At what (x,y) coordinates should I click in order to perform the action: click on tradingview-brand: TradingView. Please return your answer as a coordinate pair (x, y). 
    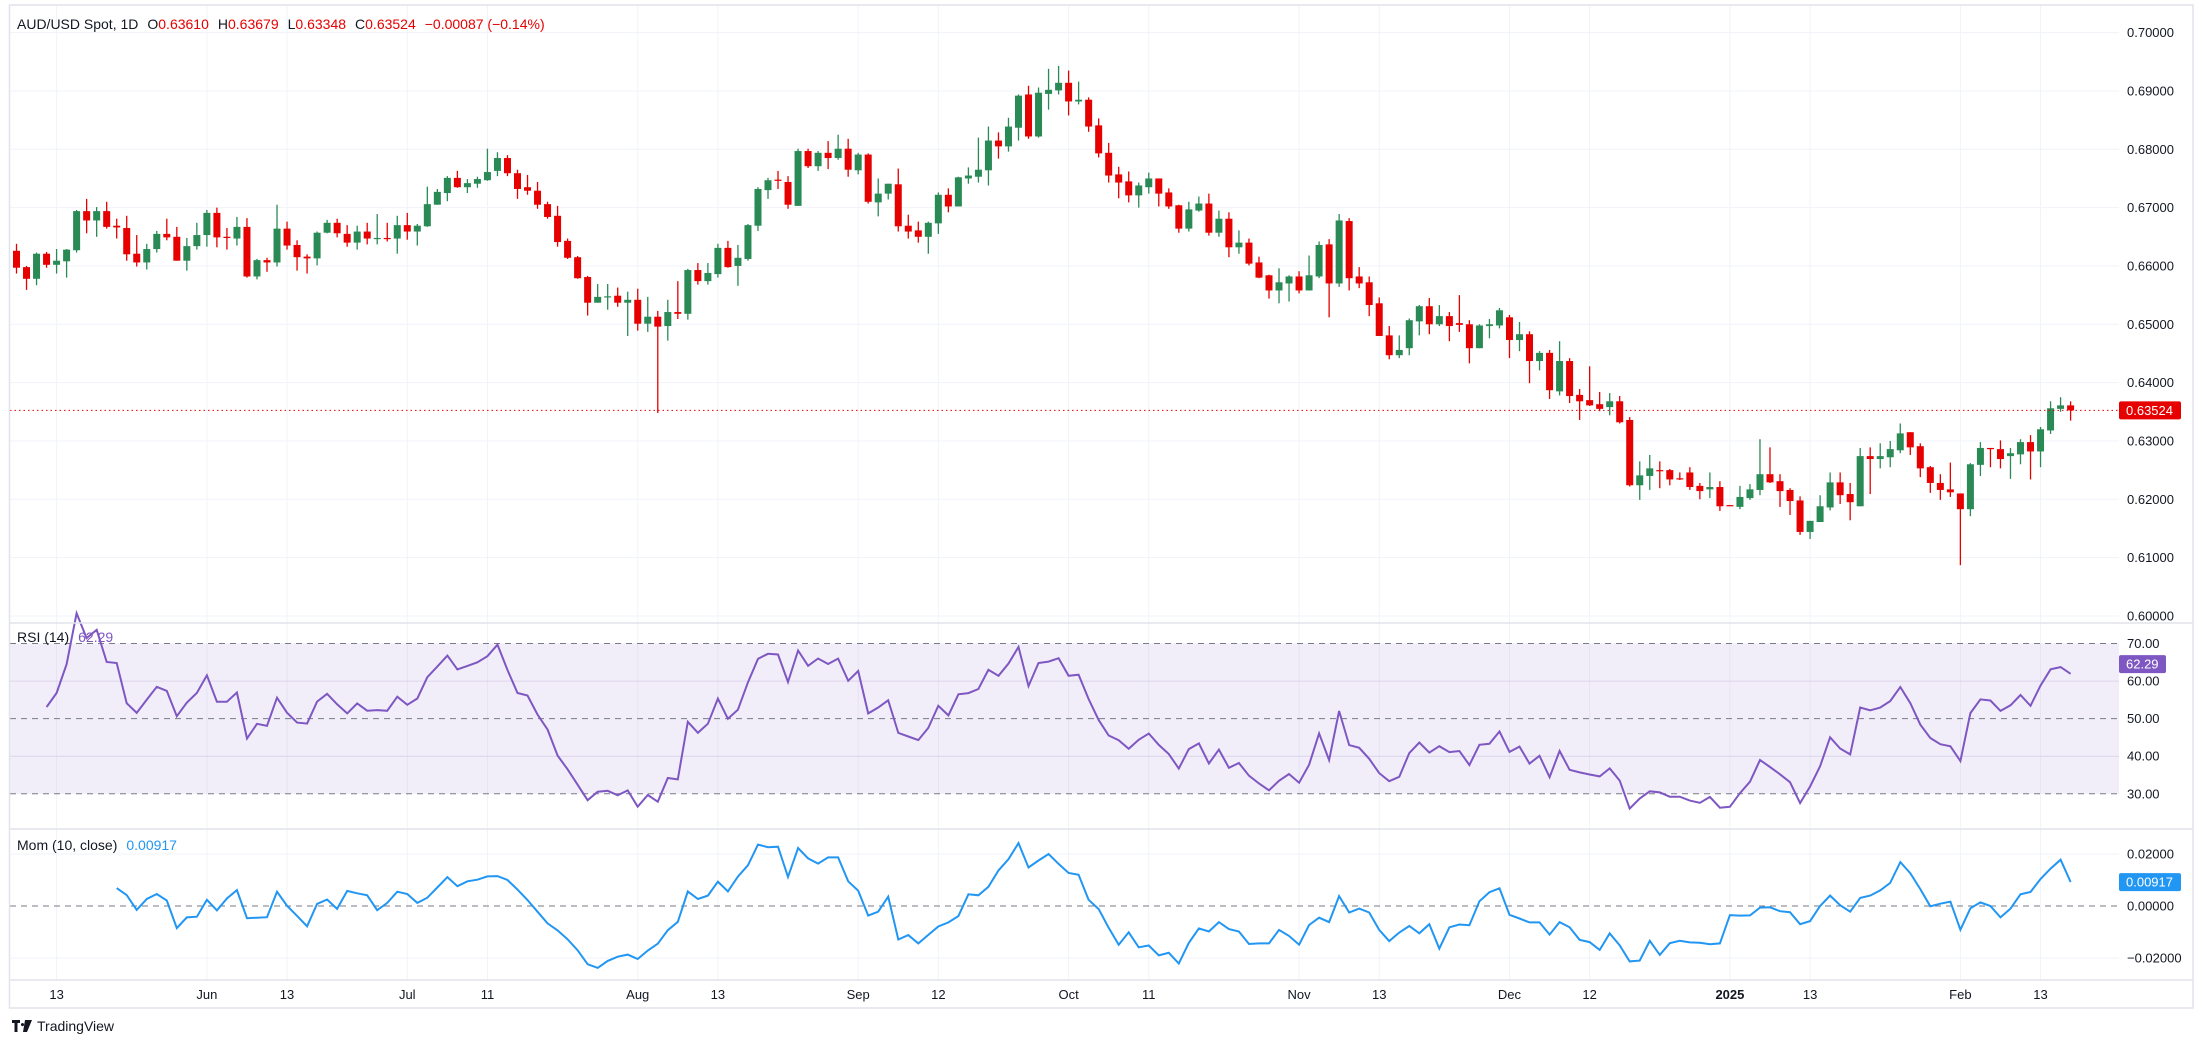
    Looking at the image, I should click on (63, 1026).